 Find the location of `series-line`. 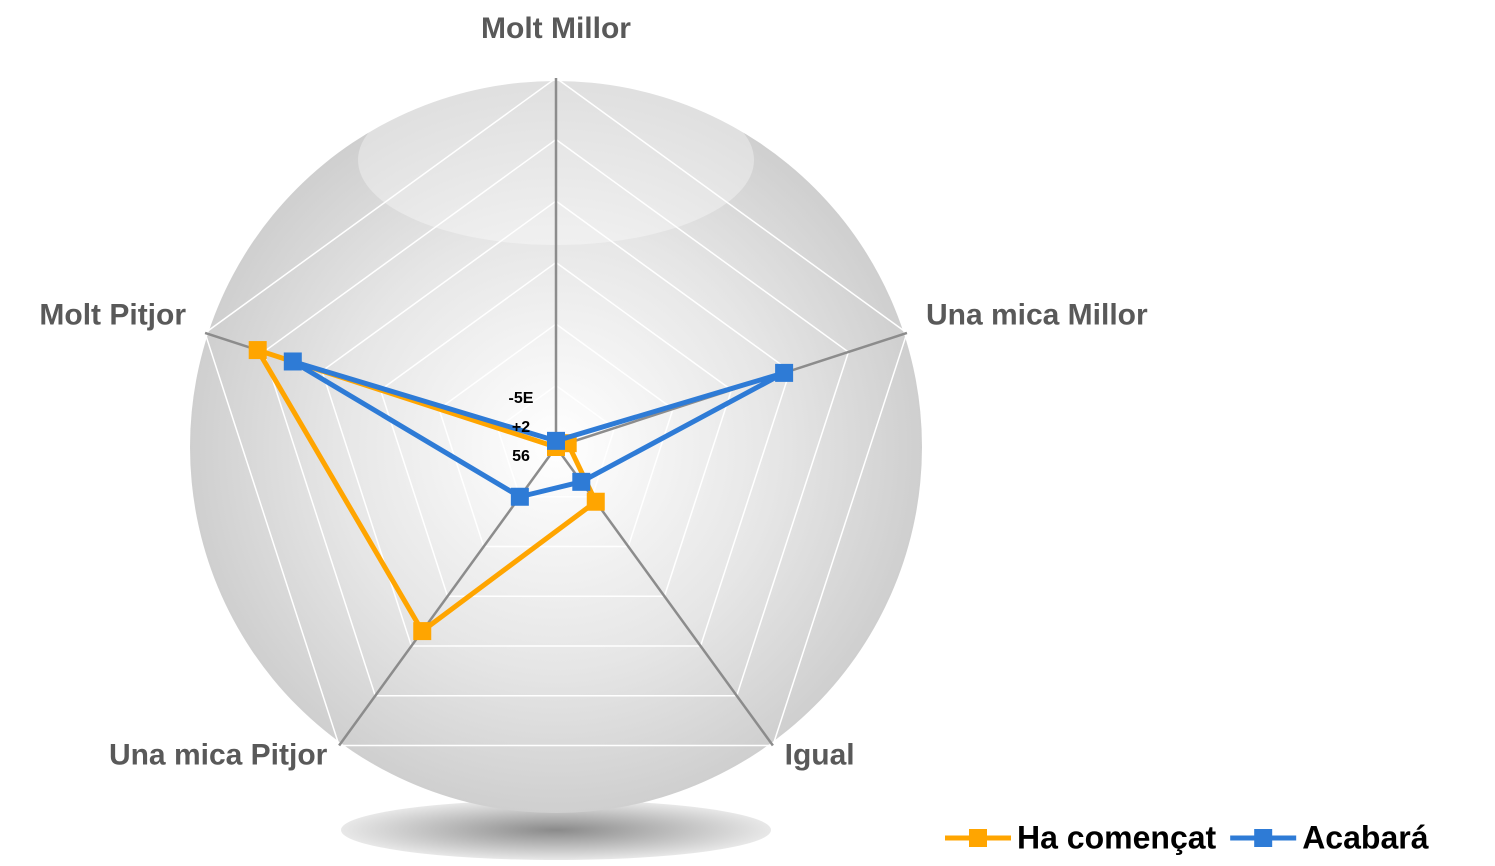

series-line is located at coordinates (538, 429).